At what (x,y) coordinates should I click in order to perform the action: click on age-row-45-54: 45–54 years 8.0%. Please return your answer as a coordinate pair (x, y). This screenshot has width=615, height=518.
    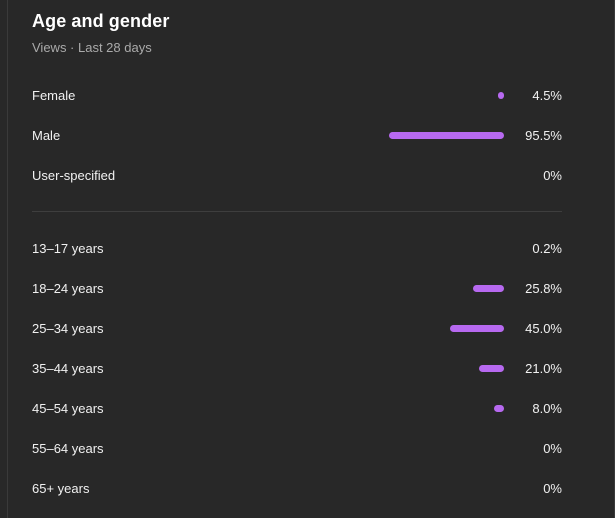
    Looking at the image, I should click on (297, 409).